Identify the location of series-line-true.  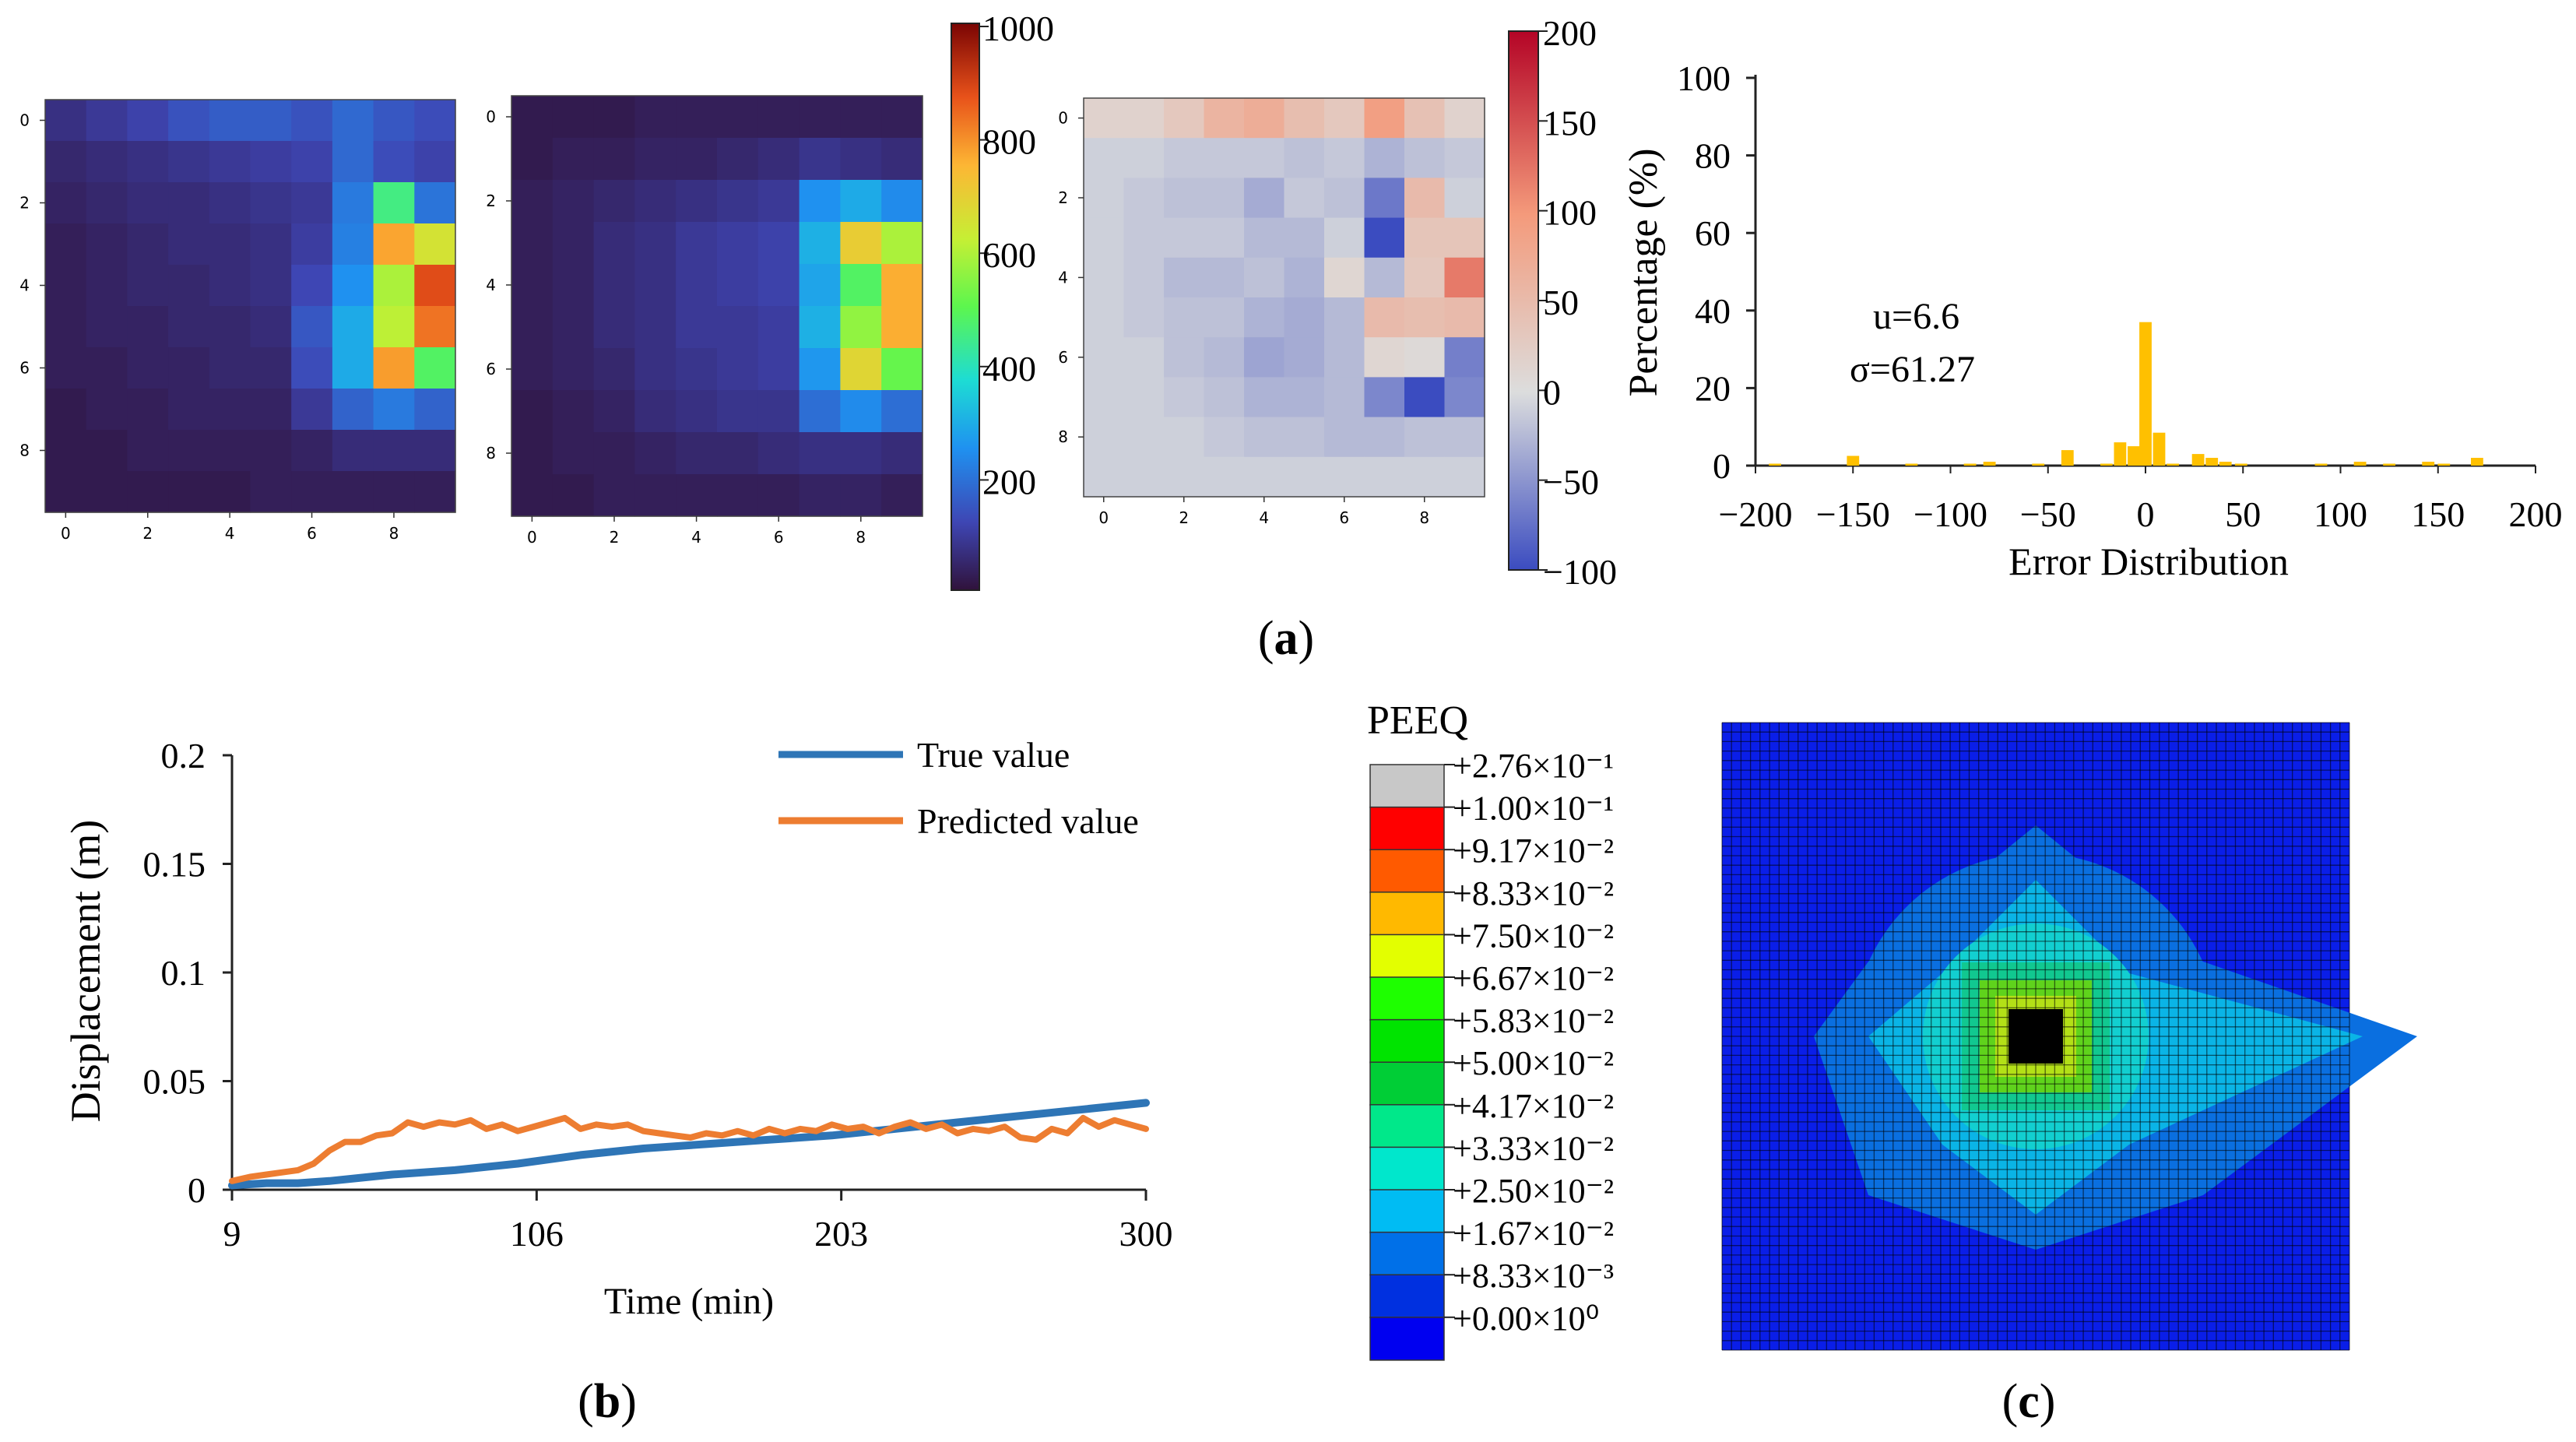
(689, 1145).